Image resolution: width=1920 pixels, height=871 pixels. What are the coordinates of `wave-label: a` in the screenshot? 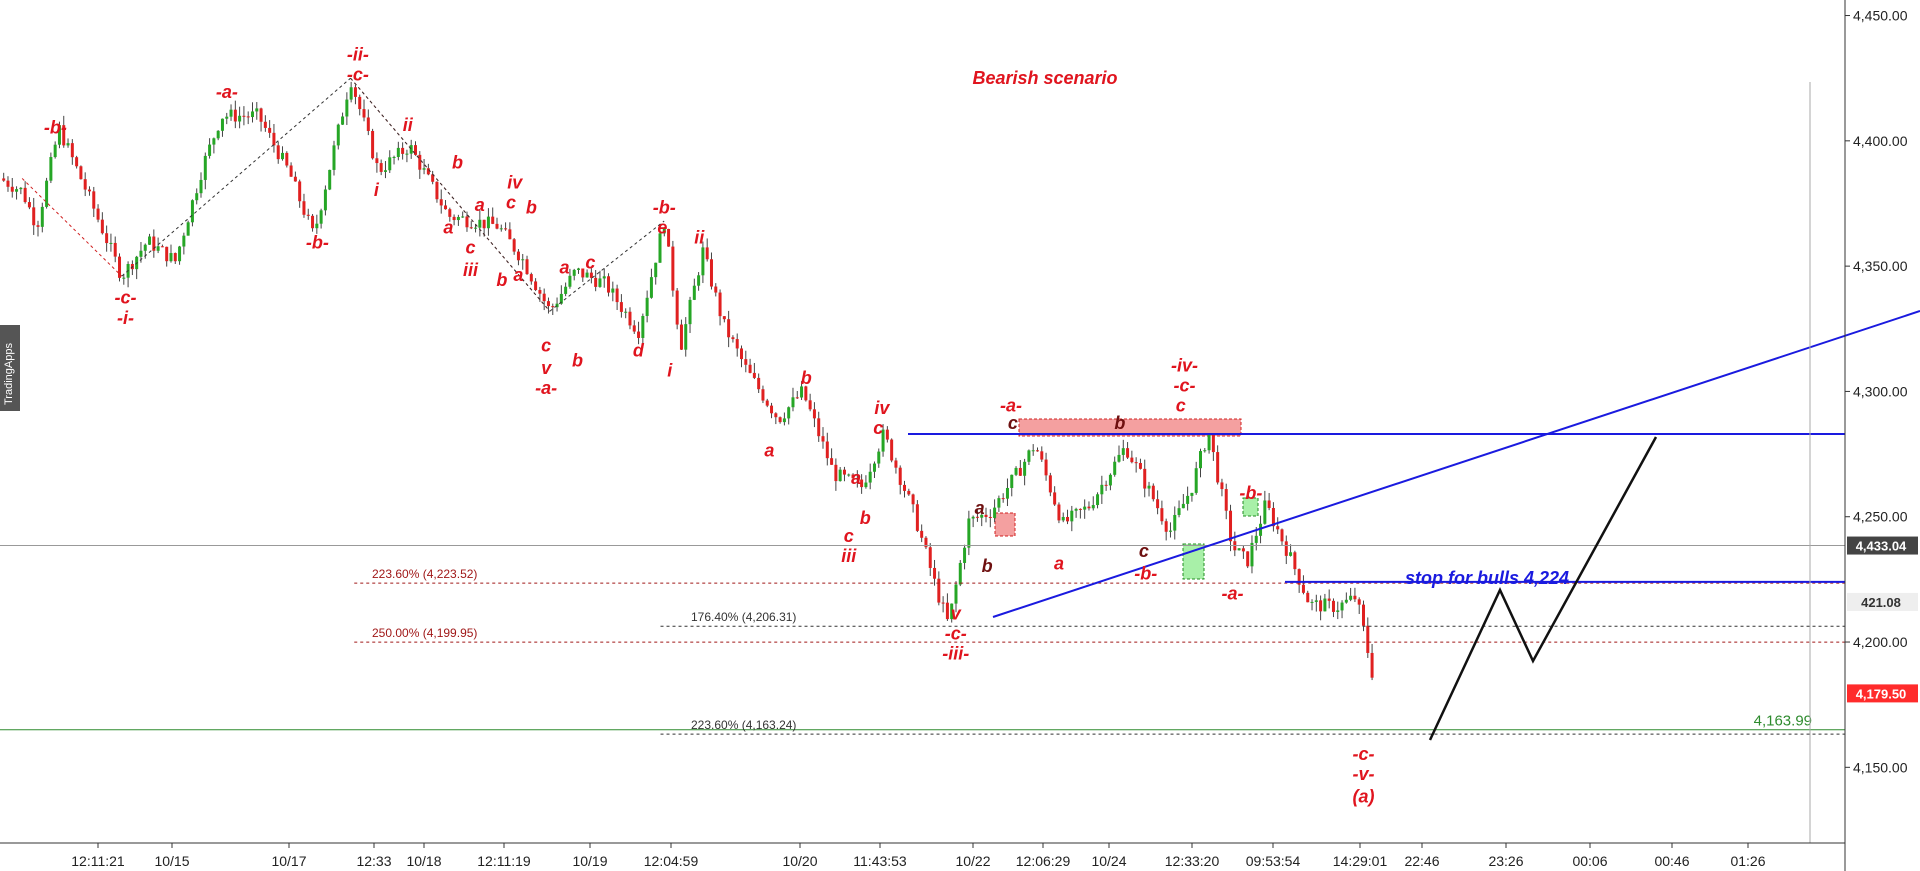 It's located at (565, 268).